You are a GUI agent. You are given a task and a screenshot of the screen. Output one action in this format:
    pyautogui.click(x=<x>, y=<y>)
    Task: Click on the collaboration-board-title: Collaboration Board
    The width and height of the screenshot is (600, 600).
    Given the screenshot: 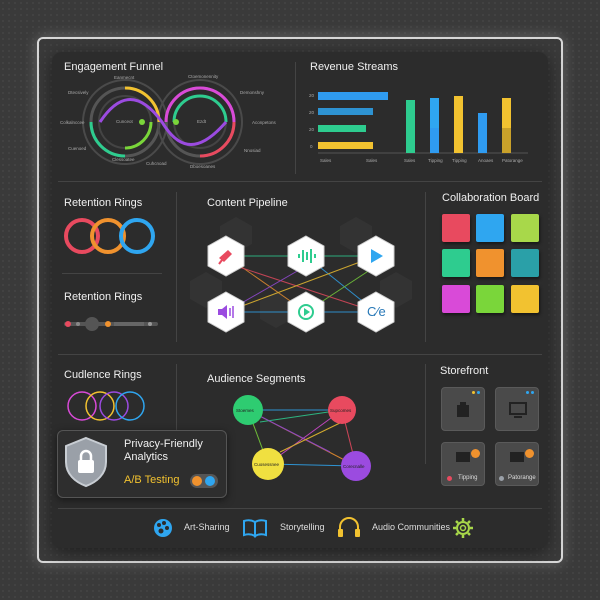 What is the action you would take?
    pyautogui.click(x=491, y=198)
    